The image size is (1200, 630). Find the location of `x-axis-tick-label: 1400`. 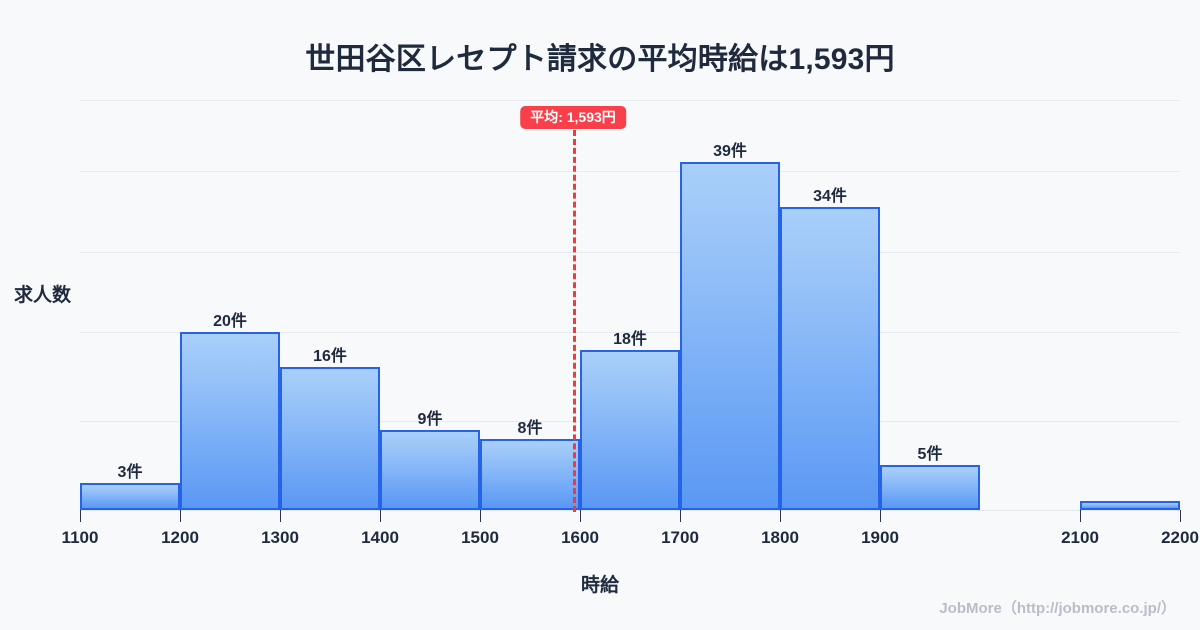

x-axis-tick-label: 1400 is located at coordinates (380, 537).